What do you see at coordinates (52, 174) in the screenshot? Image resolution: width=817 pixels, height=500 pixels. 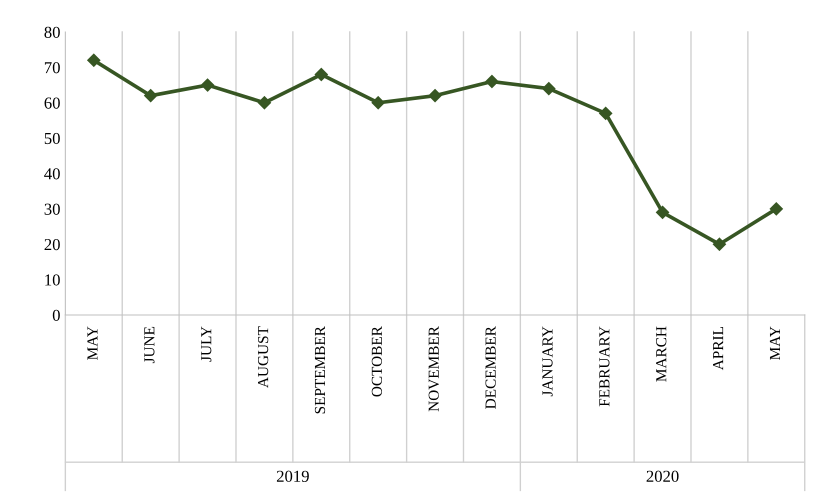 I see `y-tick-label: 40` at bounding box center [52, 174].